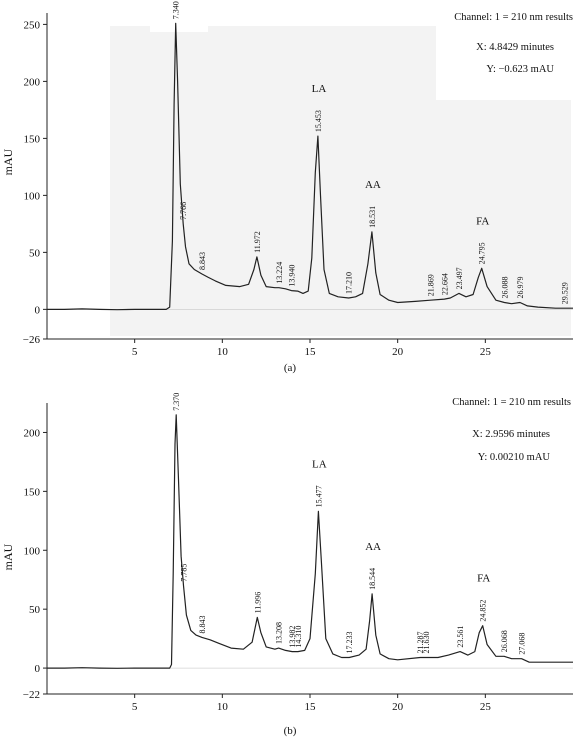 Image resolution: width=581 pixels, height=739 pixels. I want to click on panel-b-y-readout: Y: 0.00210 mAU, so click(514, 457).